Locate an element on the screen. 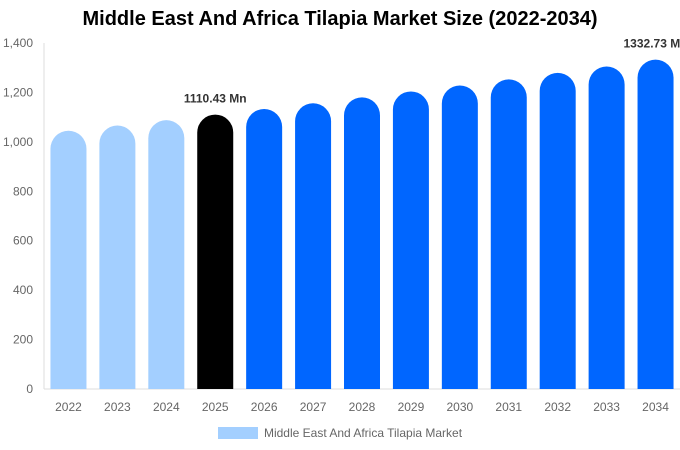 The height and width of the screenshot is (450, 680). bar-2025 is located at coordinates (215, 251).